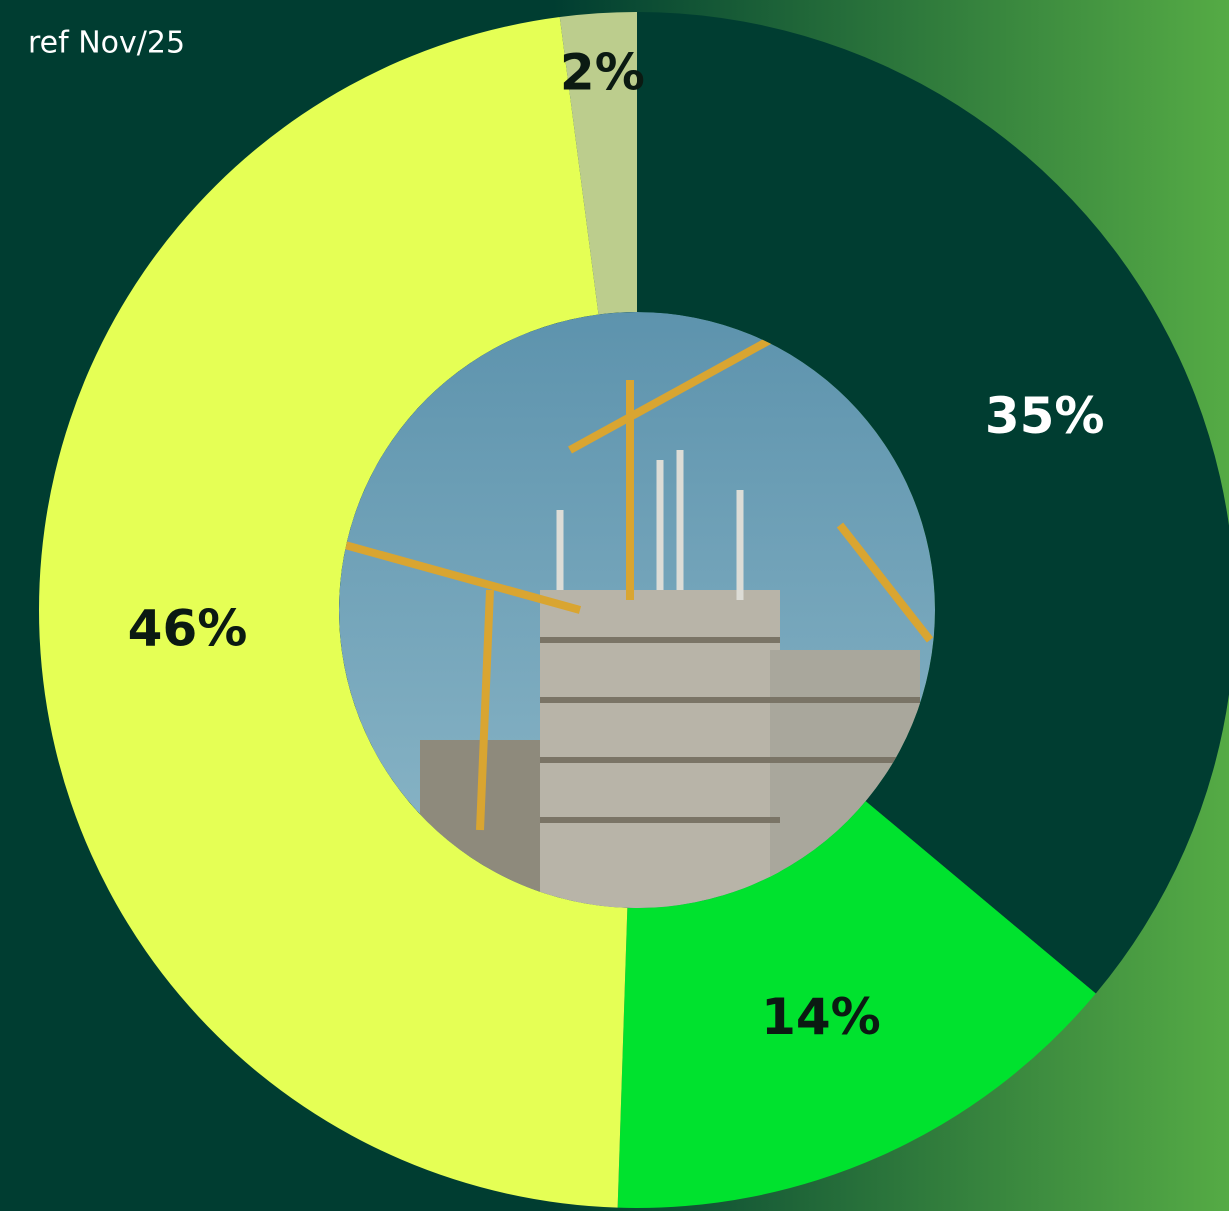 The image size is (1229, 1211). I want to click on data-label: 14%, so click(821, 1017).